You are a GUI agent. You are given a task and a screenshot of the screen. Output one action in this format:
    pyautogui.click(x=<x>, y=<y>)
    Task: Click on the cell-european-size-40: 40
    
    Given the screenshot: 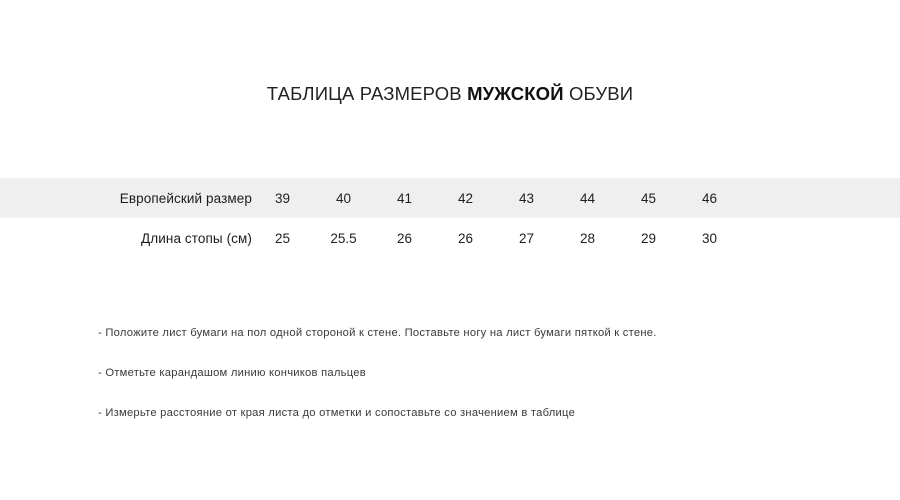 What is the action you would take?
    pyautogui.click(x=343, y=198)
    